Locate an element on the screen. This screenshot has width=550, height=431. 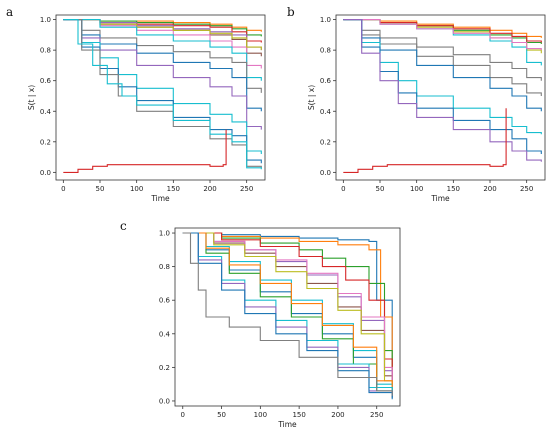
plot-area-b is located at coordinates (440, 97).